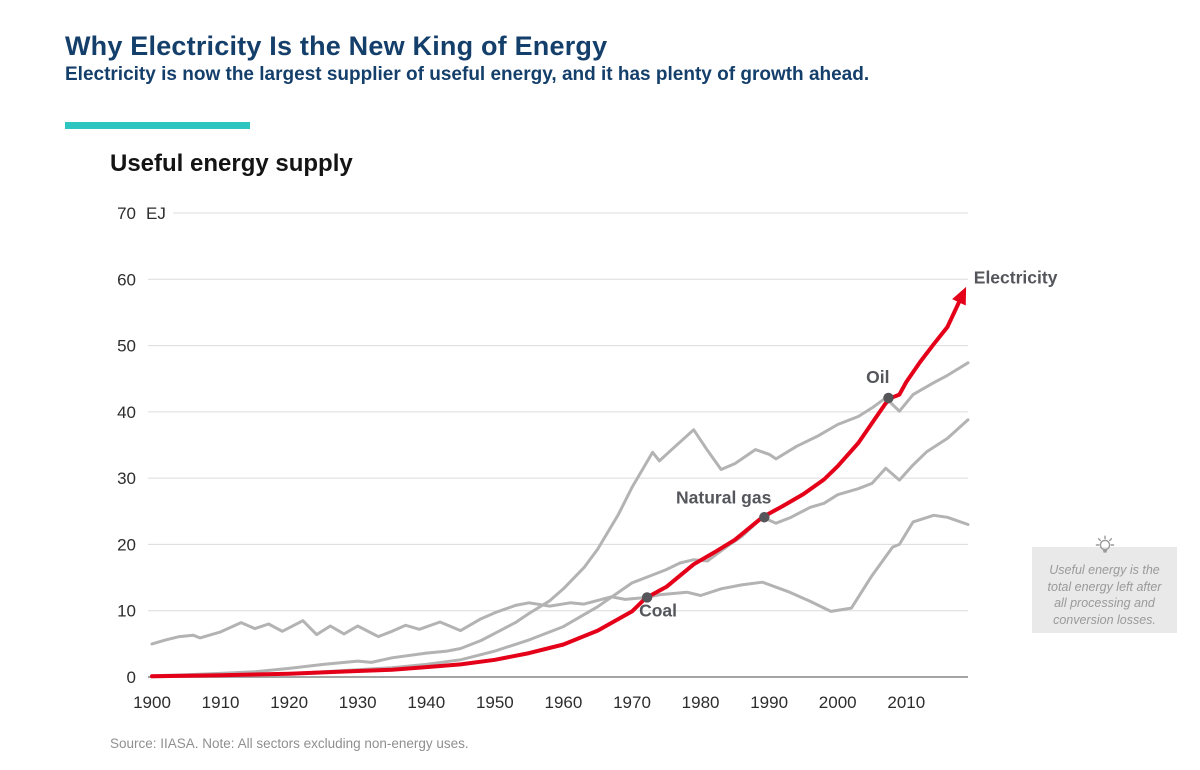  I want to click on x-axis-tick-label: 1930, so click(358, 702).